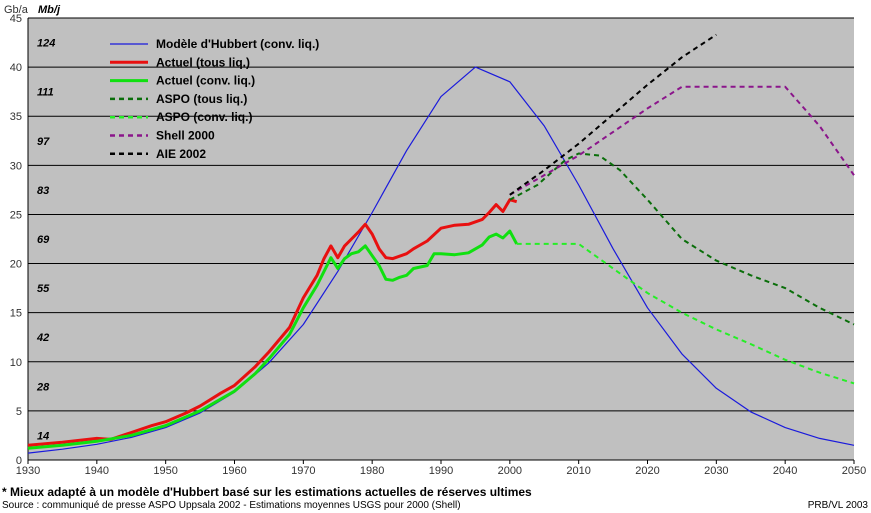 The height and width of the screenshot is (513, 871). I want to click on mbj-label: 14, so click(43, 436).